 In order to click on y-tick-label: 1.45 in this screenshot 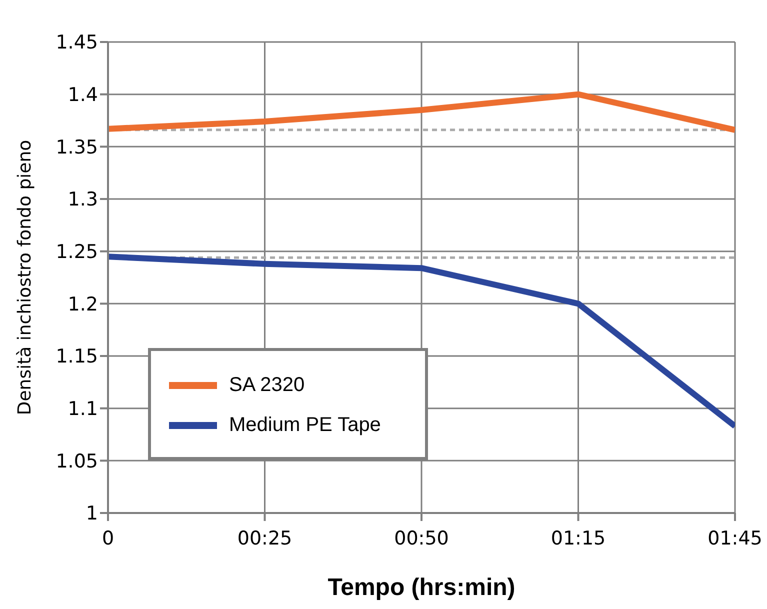, I will do `click(77, 43)`.